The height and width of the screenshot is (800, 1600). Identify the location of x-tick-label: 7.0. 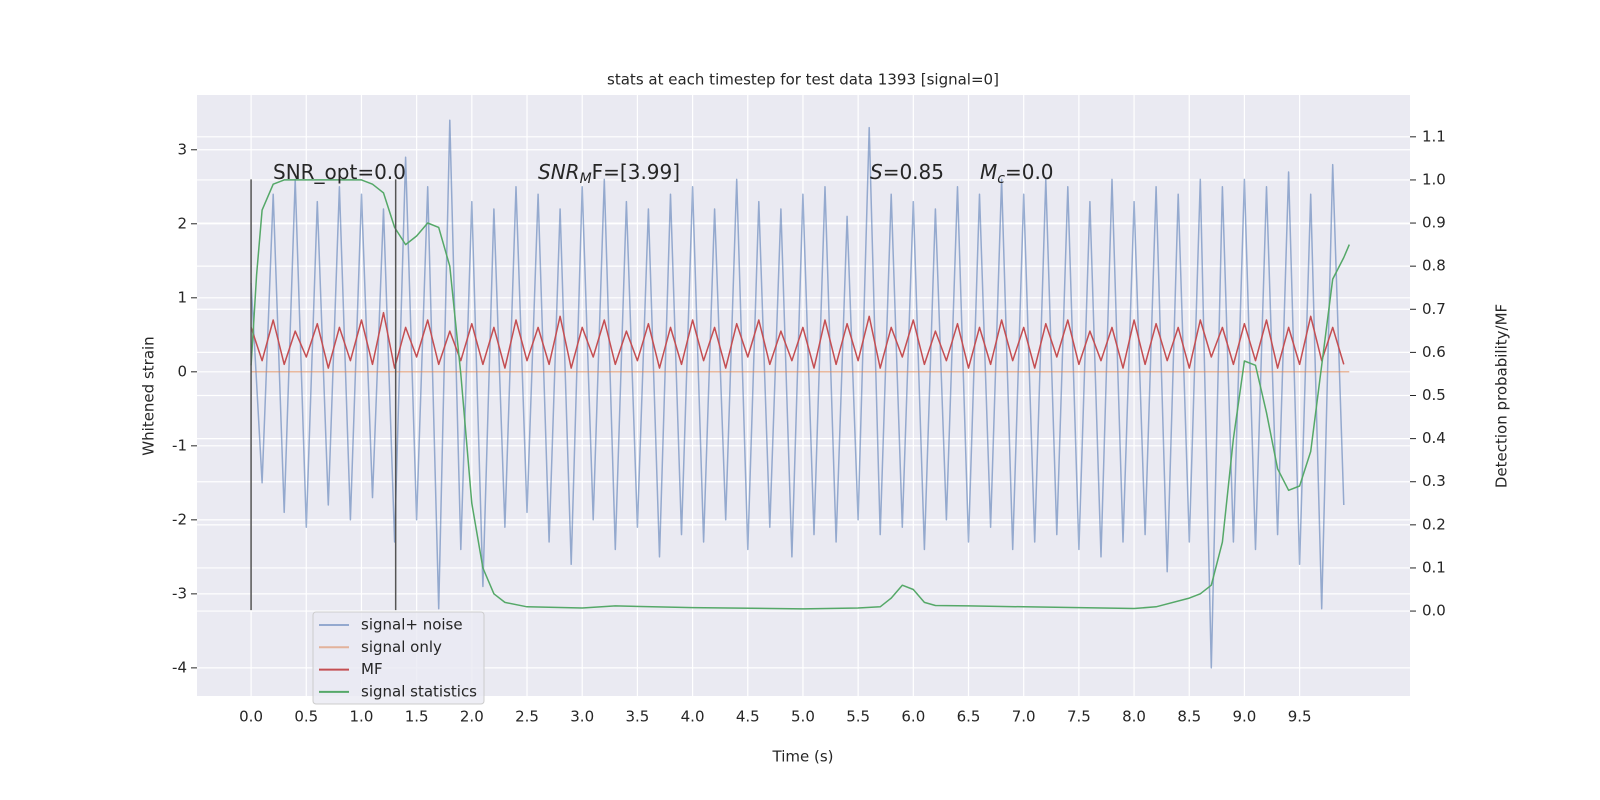
(1024, 717).